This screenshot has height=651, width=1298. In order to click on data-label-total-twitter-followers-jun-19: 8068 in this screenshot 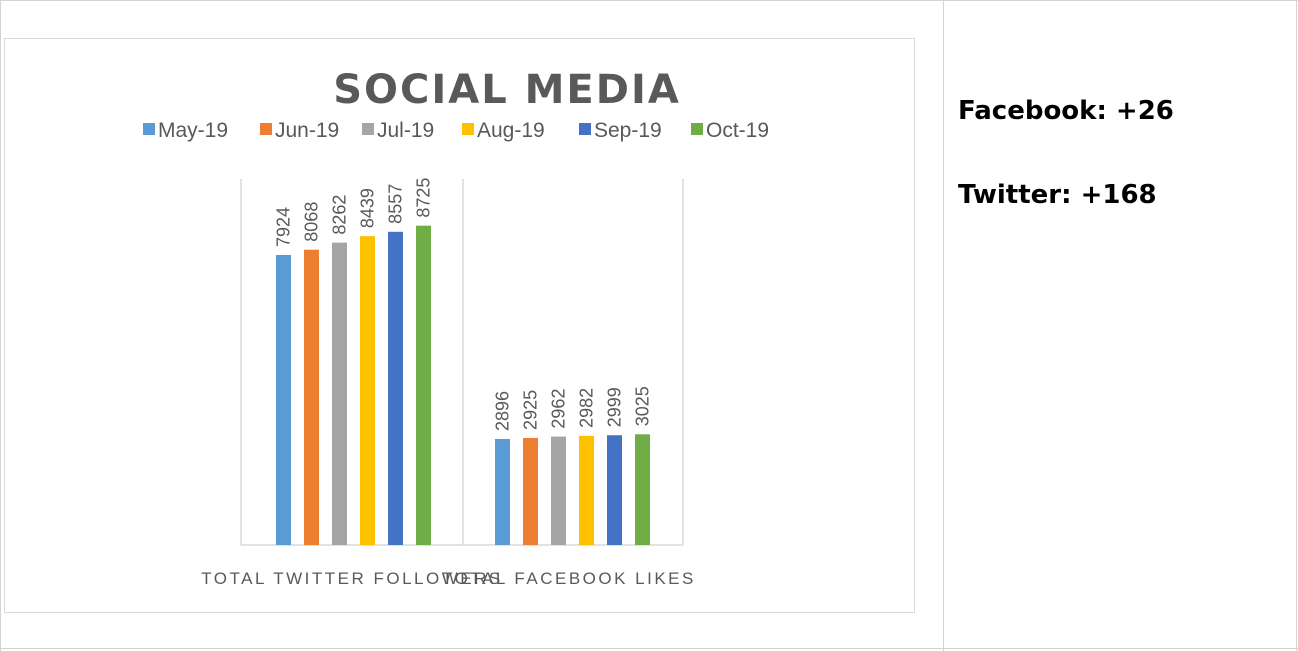, I will do `click(312, 222)`.